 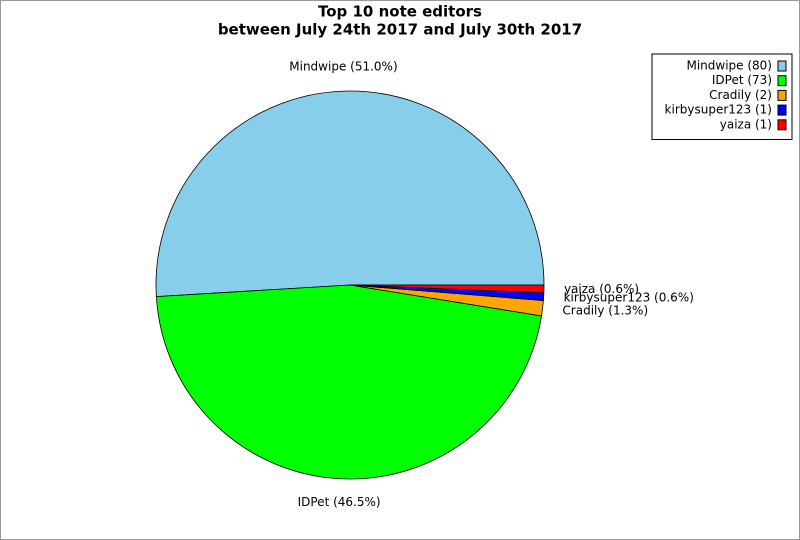 What do you see at coordinates (343, 67) in the screenshot?
I see `slice-label: Mindwipe (51.0%)` at bounding box center [343, 67].